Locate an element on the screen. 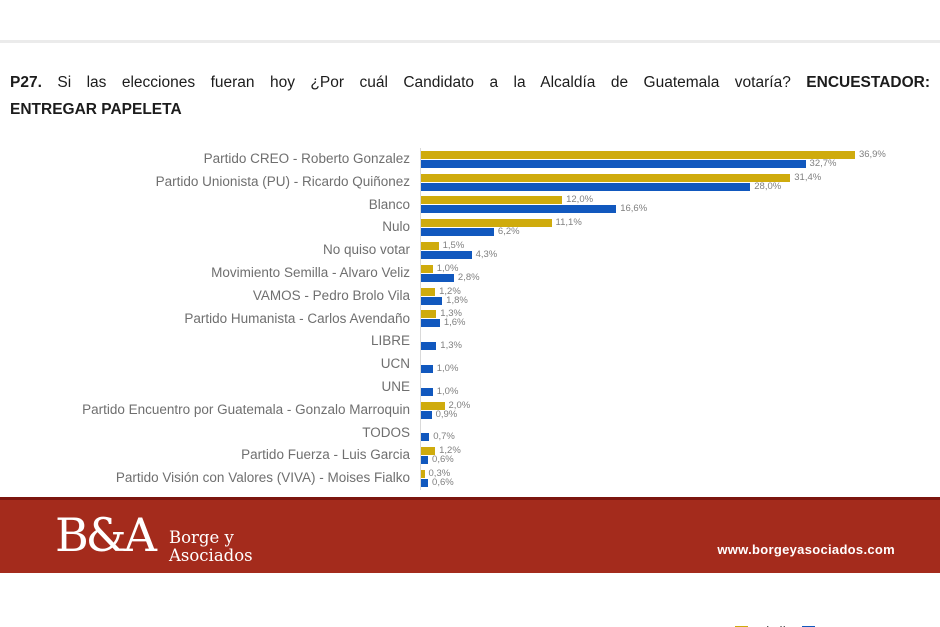 The width and height of the screenshot is (940, 627). chart-row: VAMOS - Pedro Brolo Vila 1,2% 1,8% is located at coordinates (470, 296).